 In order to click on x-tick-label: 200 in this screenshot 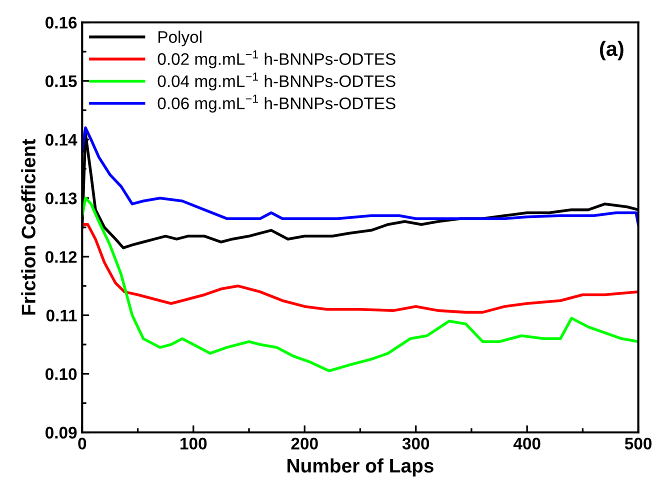, I will do `click(304, 444)`.